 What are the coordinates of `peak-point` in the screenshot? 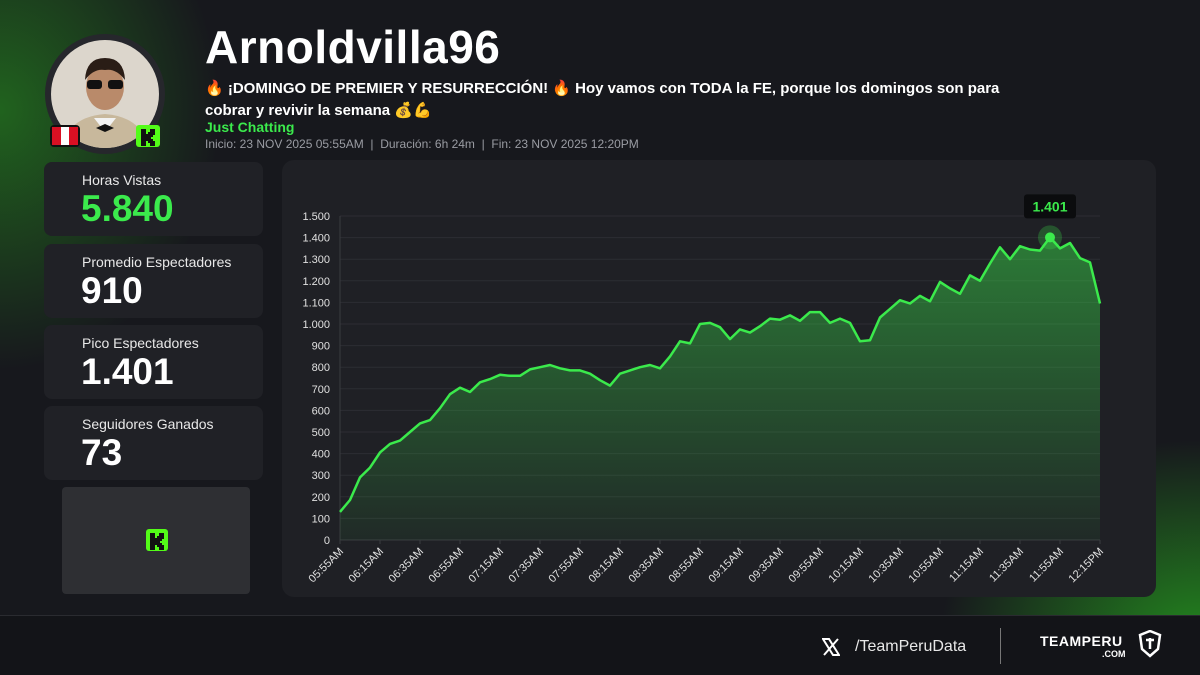 It's located at (1050, 237).